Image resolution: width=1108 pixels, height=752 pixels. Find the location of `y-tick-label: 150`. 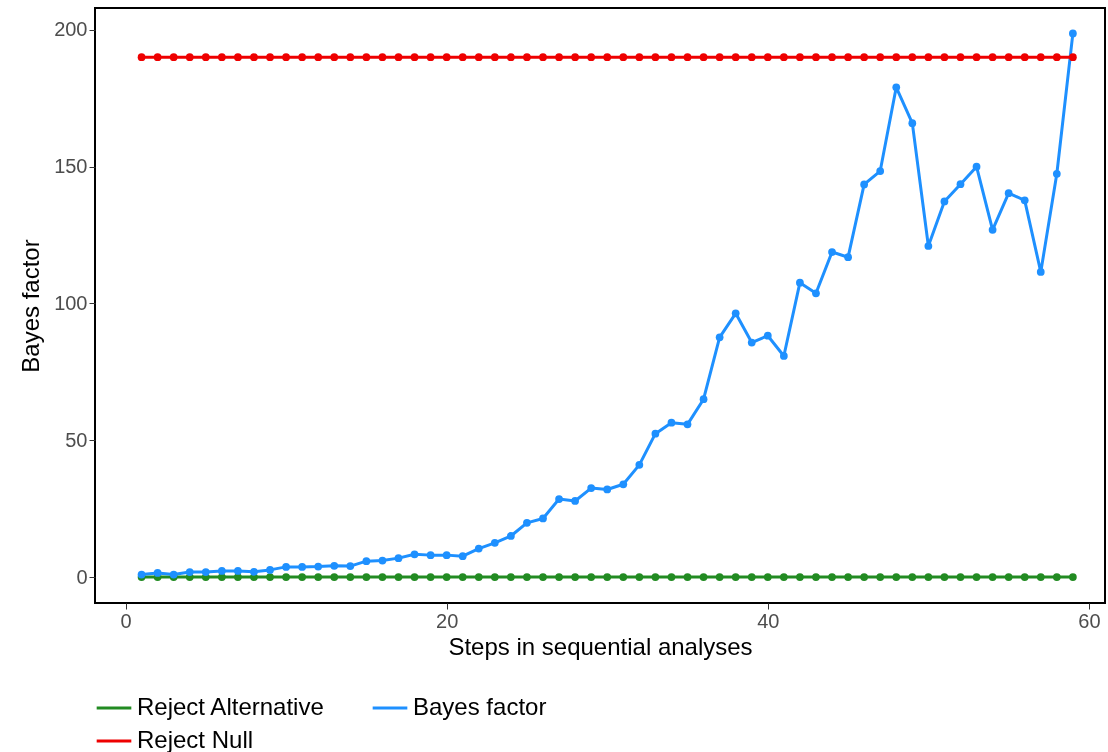

y-tick-label: 150 is located at coordinates (71, 166).